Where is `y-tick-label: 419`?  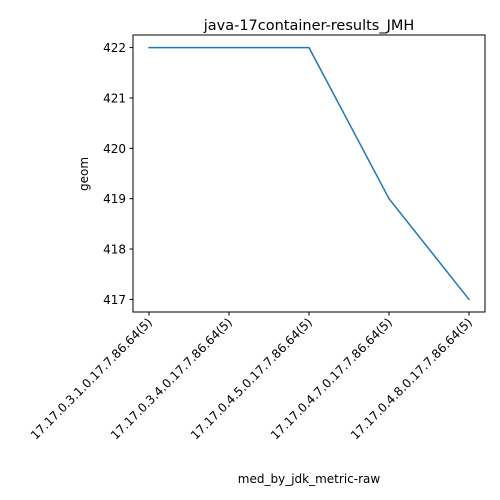
y-tick-label: 419 is located at coordinates (114, 199).